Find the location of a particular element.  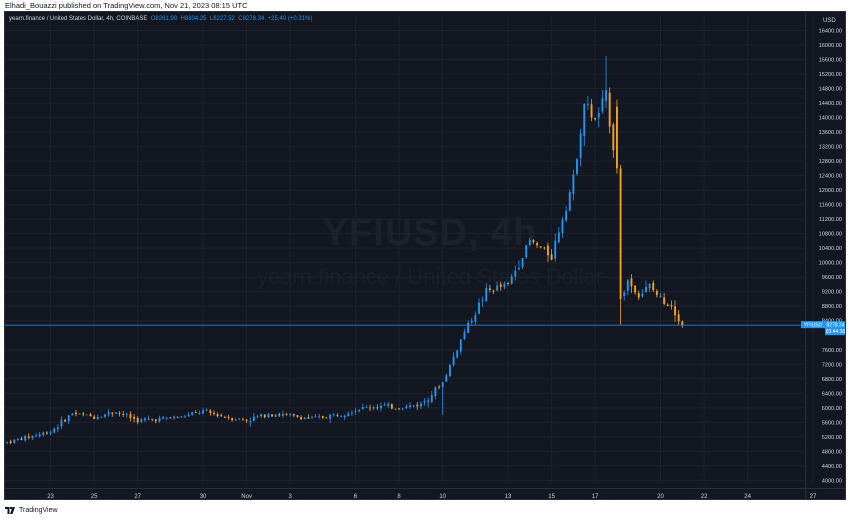

price-tick-label: 13200.00 is located at coordinates (830, 148).